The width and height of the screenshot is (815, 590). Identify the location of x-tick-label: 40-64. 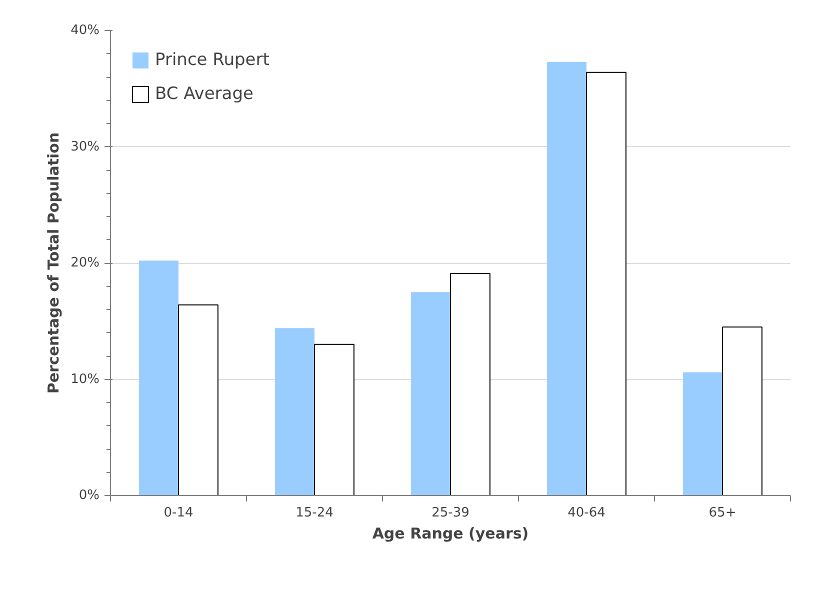
(587, 513).